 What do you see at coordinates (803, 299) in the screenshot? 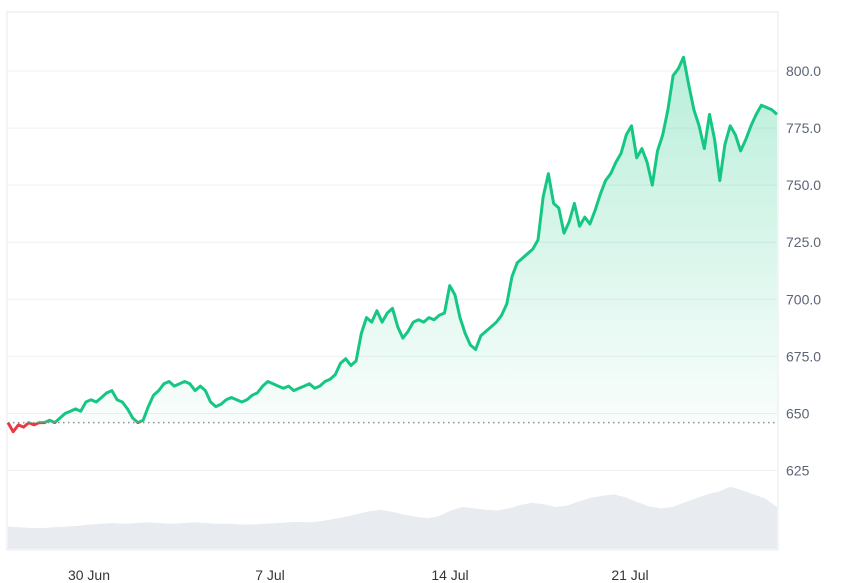
I see `y-tick-label: 700.0` at bounding box center [803, 299].